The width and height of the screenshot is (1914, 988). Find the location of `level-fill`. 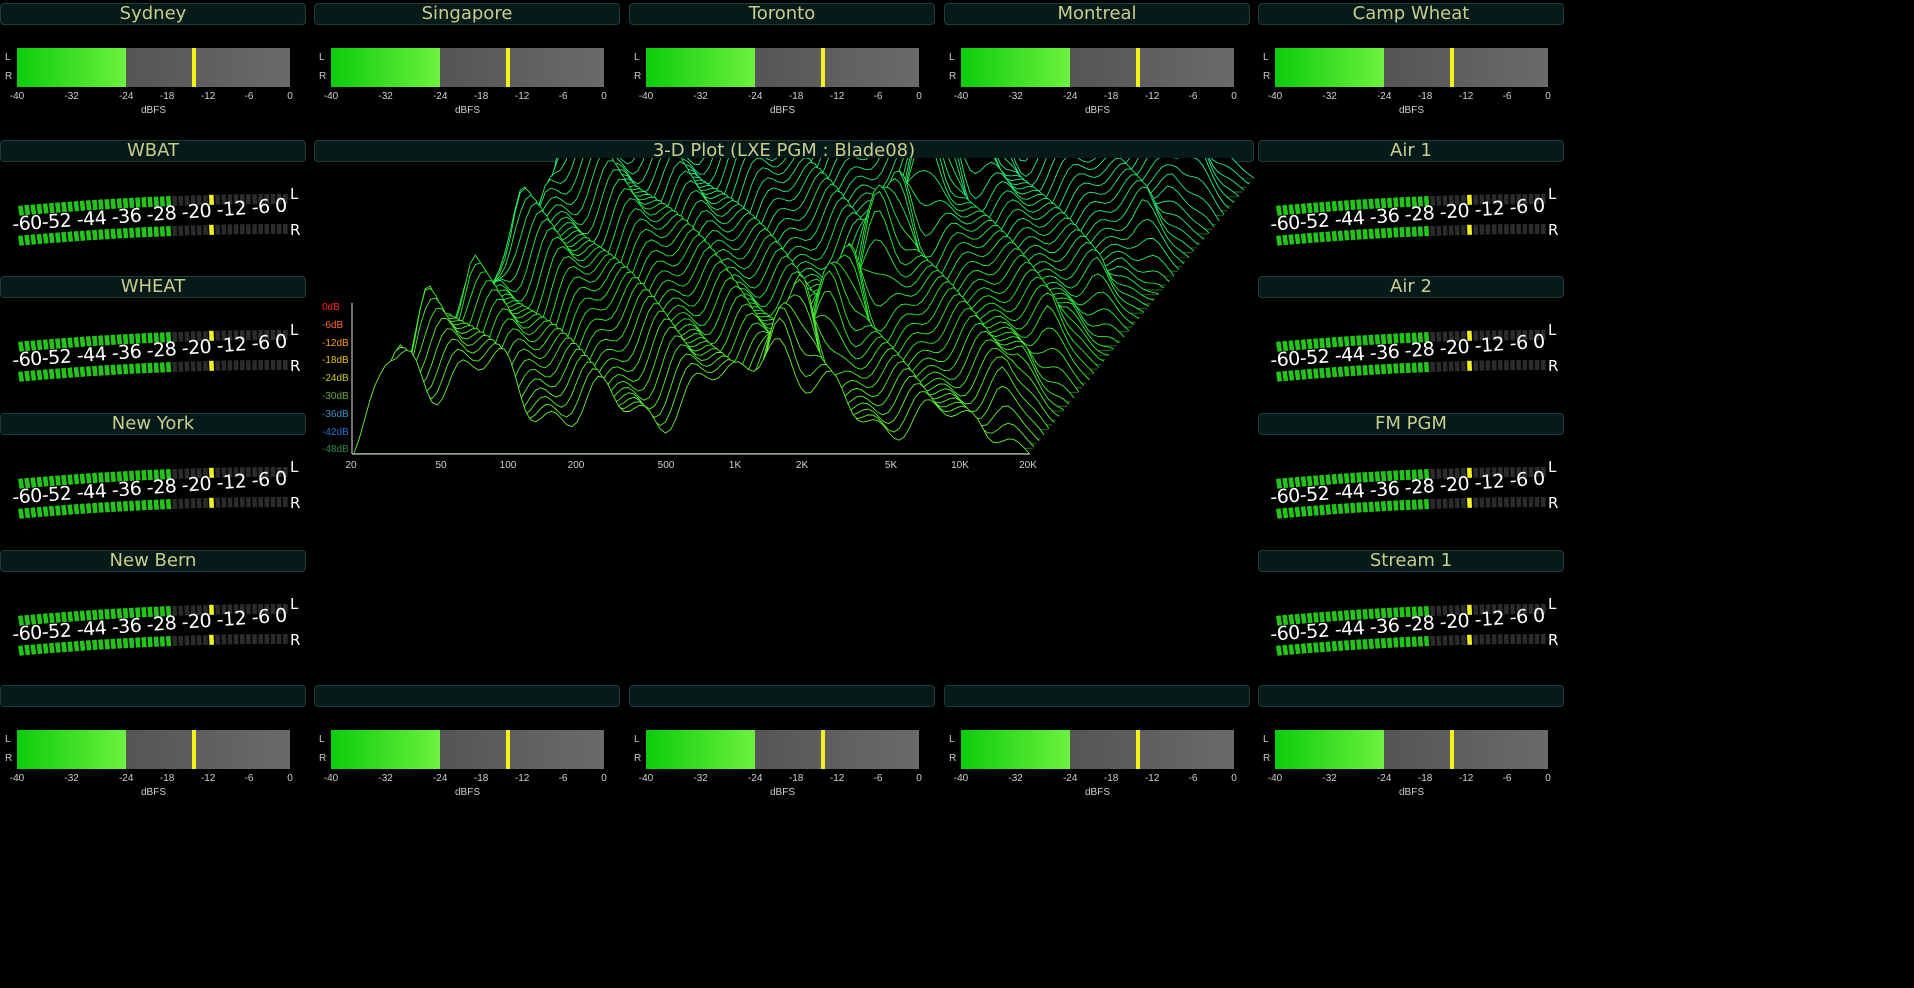

level-fill is located at coordinates (72, 58).